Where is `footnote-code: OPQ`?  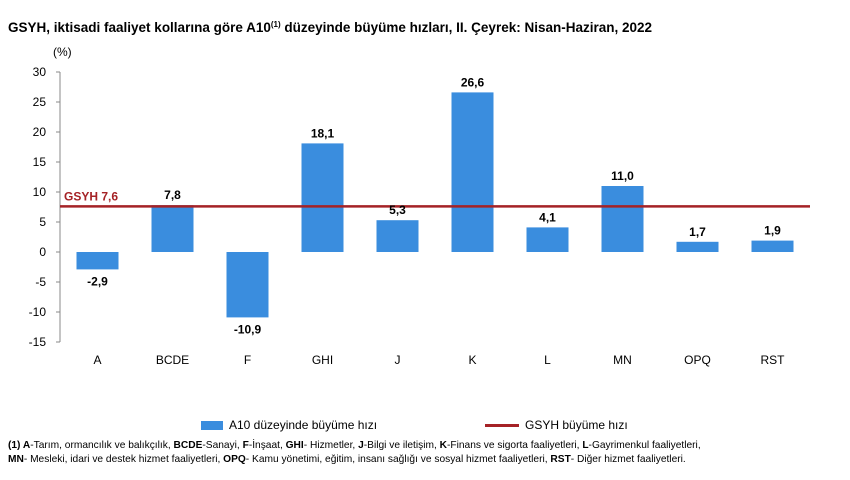 footnote-code: OPQ is located at coordinates (234, 459).